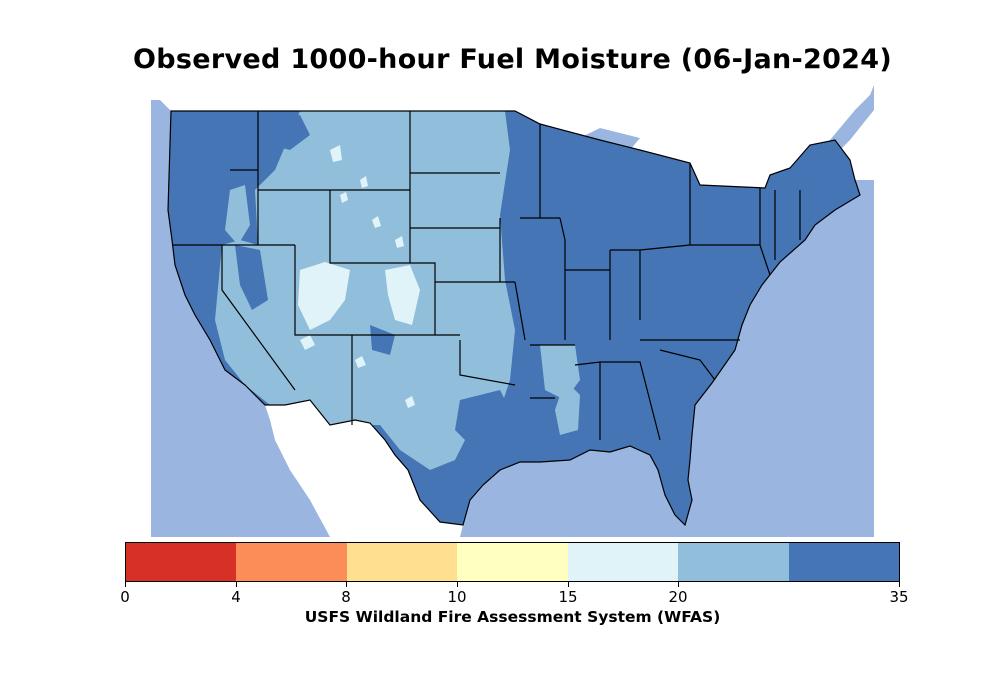 This screenshot has width=1000, height=700. I want to click on mexico-land, so click(364, 468).